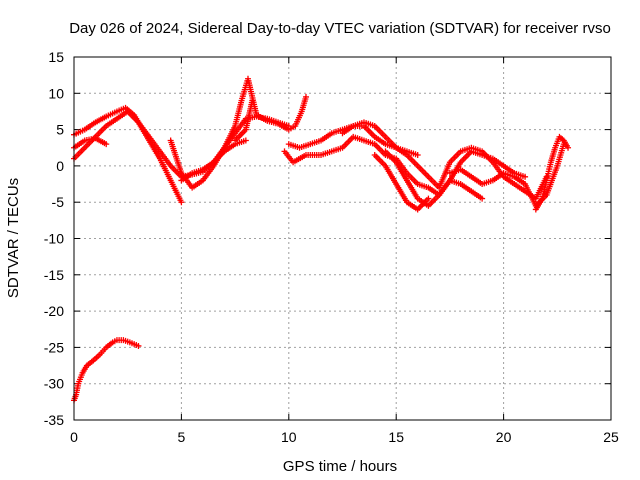 This screenshot has height=480, width=640. What do you see at coordinates (60, 166) in the screenshot?
I see `y-tick-label: 0` at bounding box center [60, 166].